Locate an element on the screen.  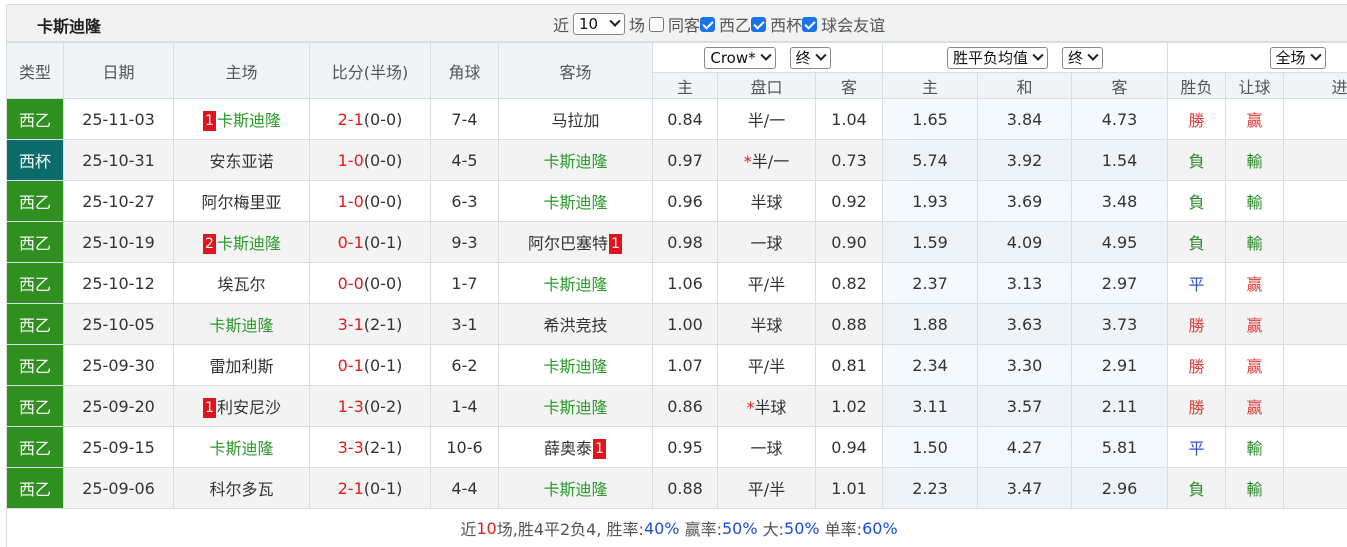
odds: 0.95 is located at coordinates (685, 447).